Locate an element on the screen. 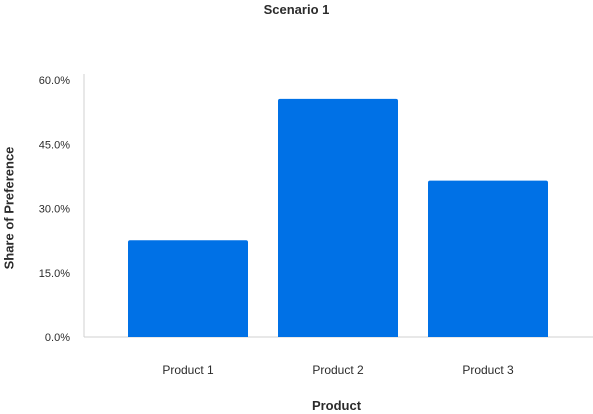  x-tick-label: Product 3 is located at coordinates (488, 370).